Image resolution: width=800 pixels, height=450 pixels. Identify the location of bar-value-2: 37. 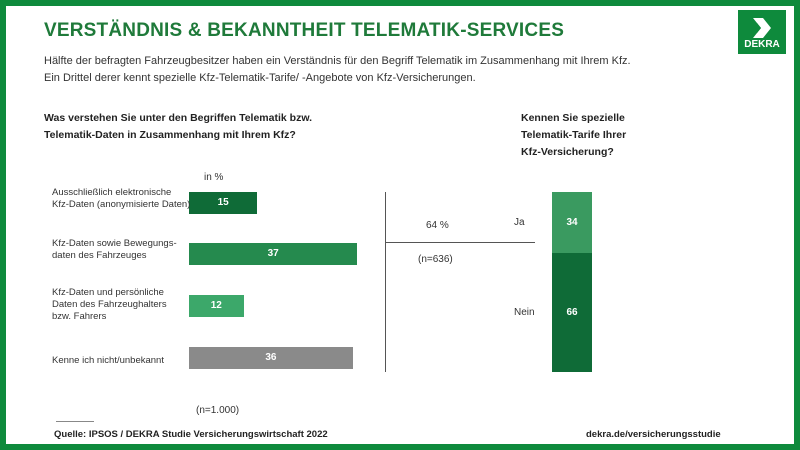
(273, 253).